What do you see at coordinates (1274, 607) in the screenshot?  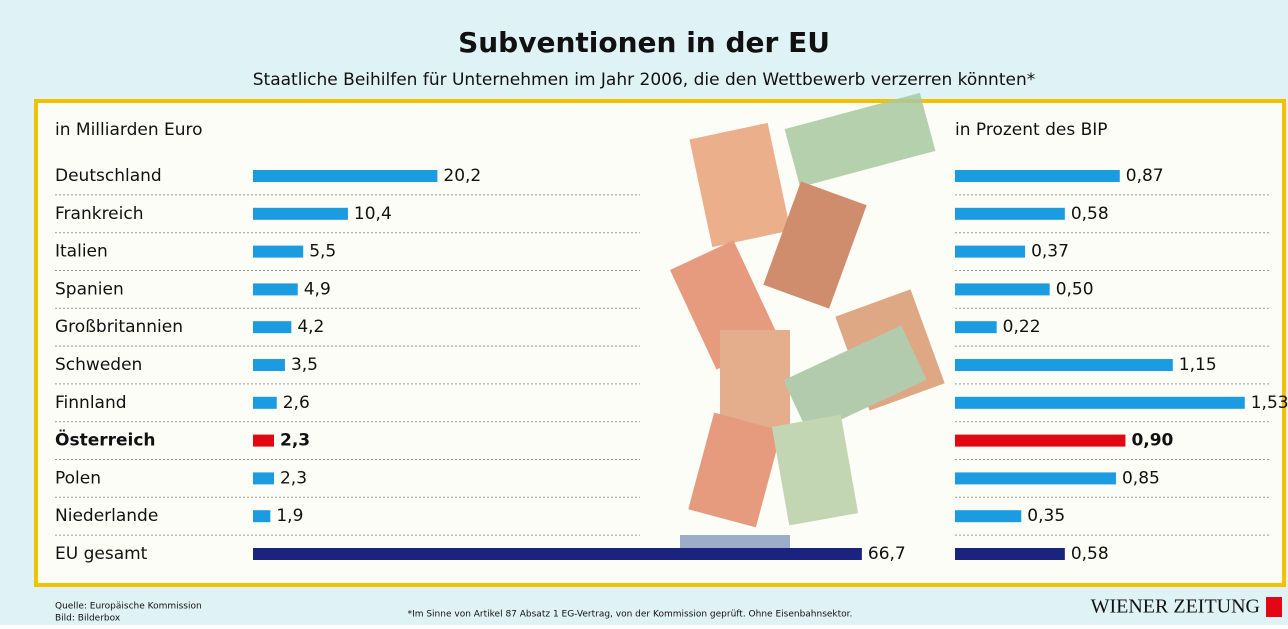 I see `brand-mark` at bounding box center [1274, 607].